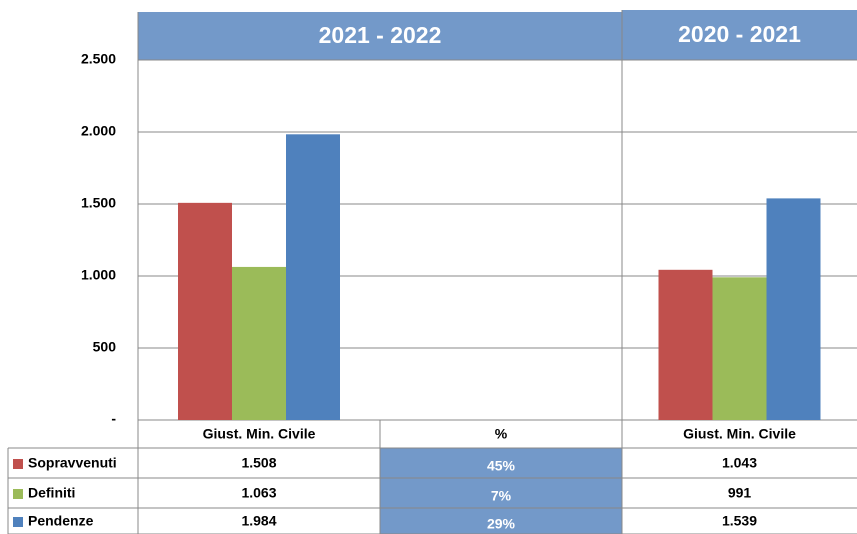 The height and width of the screenshot is (534, 857). Describe the element at coordinates (501, 524) in the screenshot. I see `change-label: 29%` at that location.